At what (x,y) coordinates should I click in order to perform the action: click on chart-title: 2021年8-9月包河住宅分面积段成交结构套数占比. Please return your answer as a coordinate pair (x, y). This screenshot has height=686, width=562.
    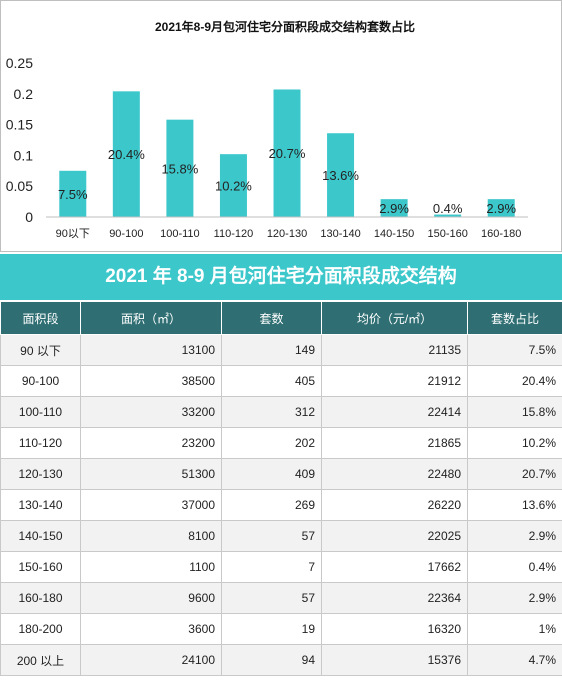
    Looking at the image, I should click on (285, 26).